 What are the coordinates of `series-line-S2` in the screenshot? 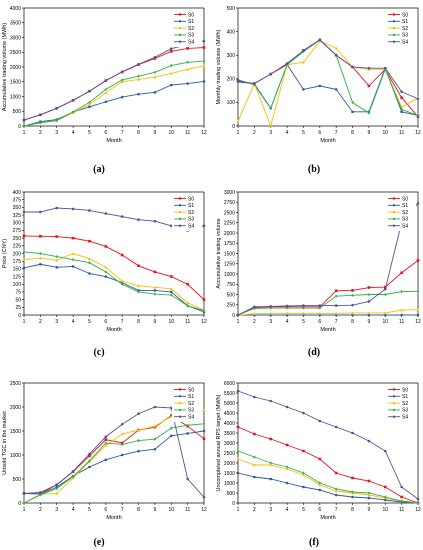 It's located at (114, 96).